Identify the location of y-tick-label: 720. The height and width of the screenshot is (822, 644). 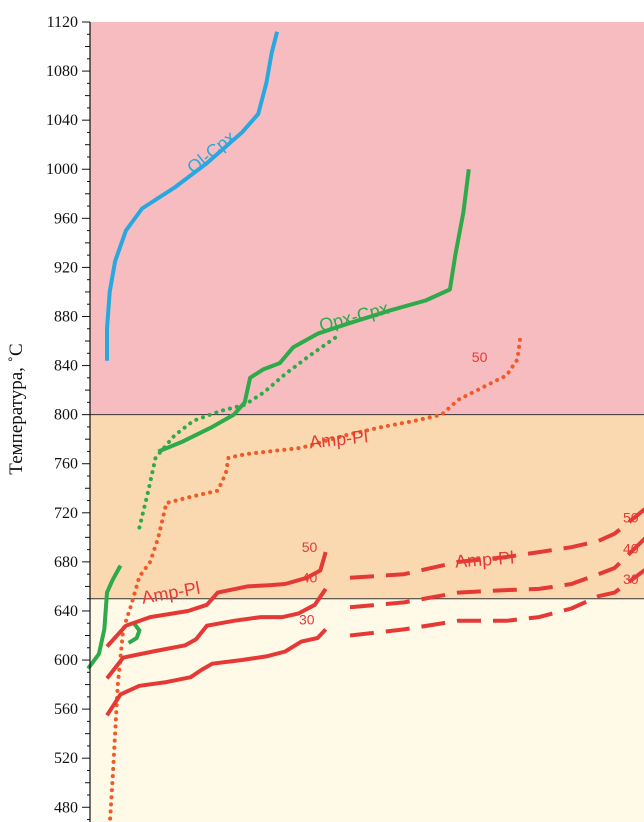
(66, 513).